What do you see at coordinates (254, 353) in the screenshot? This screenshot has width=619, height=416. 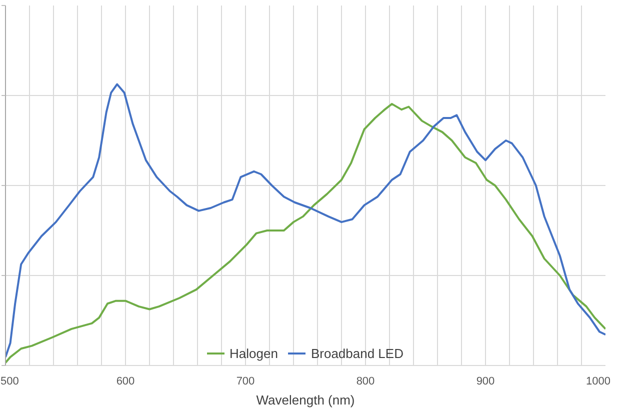 I see `legend-label: Halogen` at bounding box center [254, 353].